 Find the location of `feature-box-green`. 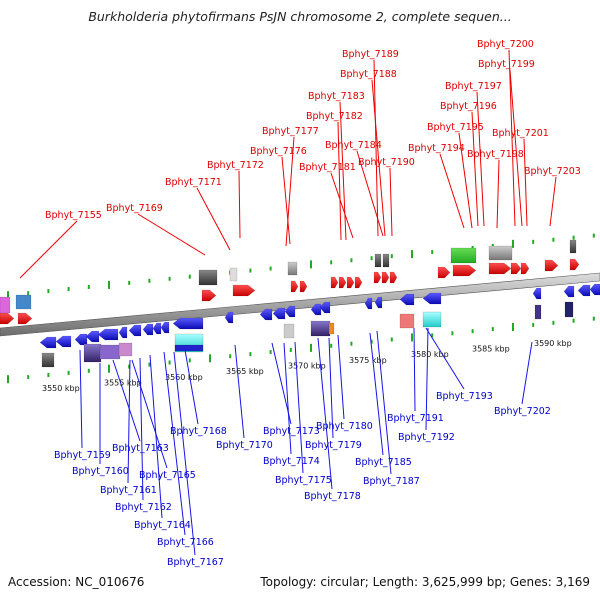

feature-box-green is located at coordinates (463, 255).